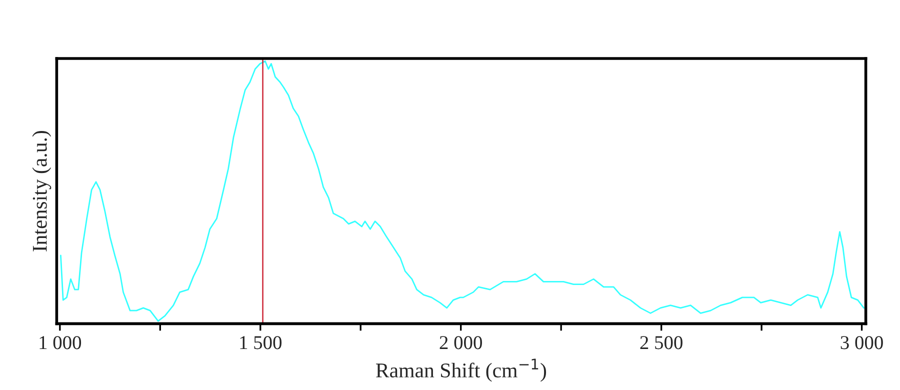  What do you see at coordinates (661, 343) in the screenshot?
I see `x-tick-label: 2 500` at bounding box center [661, 343].